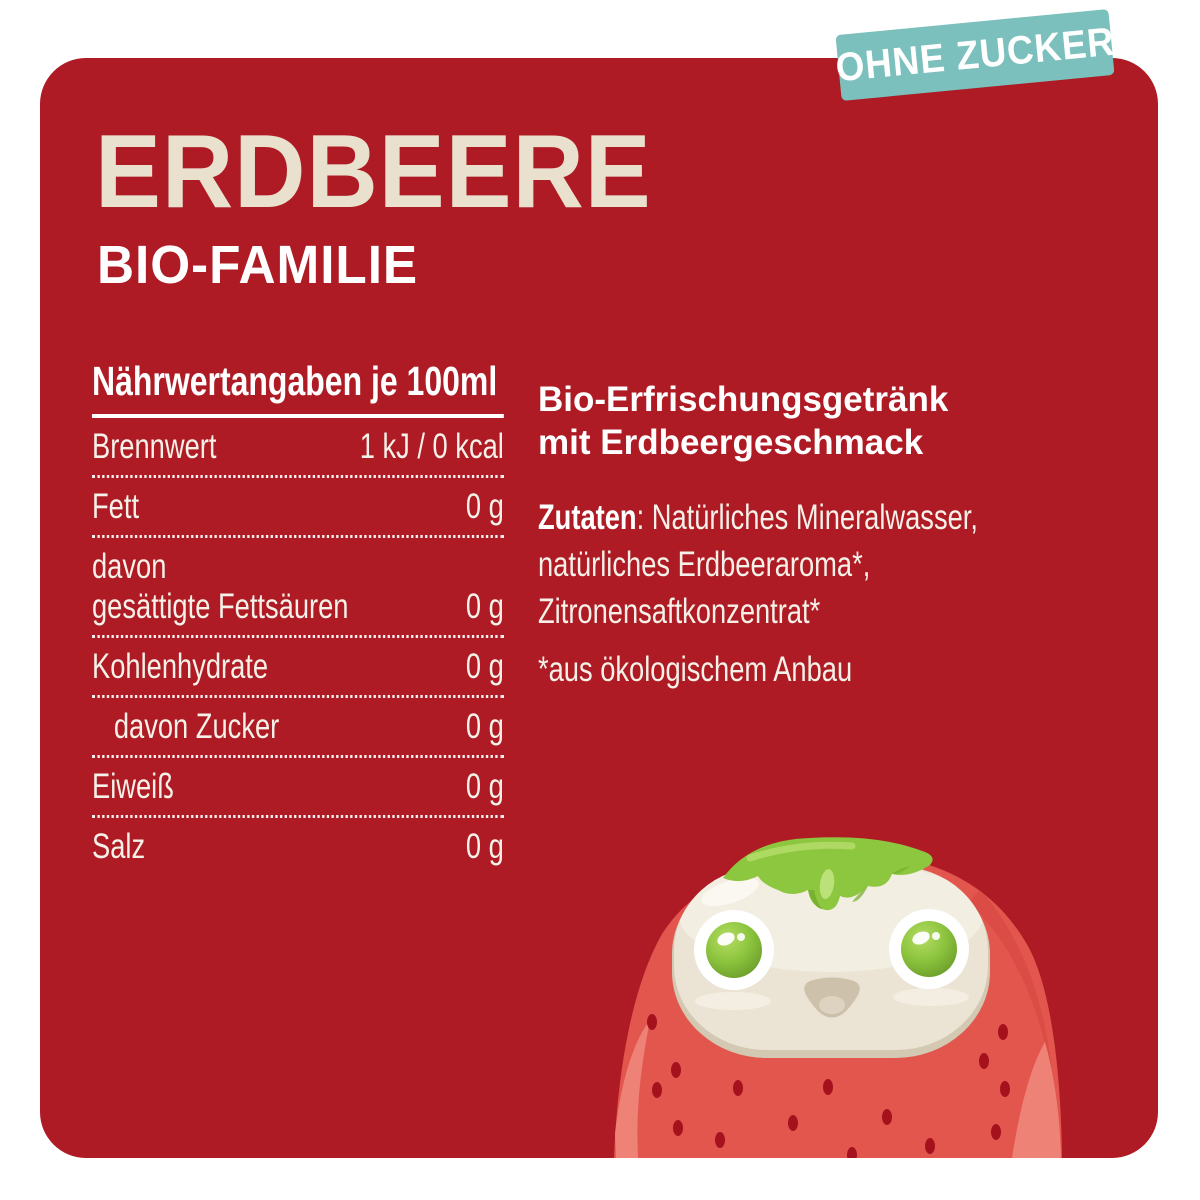 This screenshot has height=1200, width=1200. Describe the element at coordinates (298, 788) in the screenshot. I see `table-row-eiweiss: Eiweiß 0 g` at that location.